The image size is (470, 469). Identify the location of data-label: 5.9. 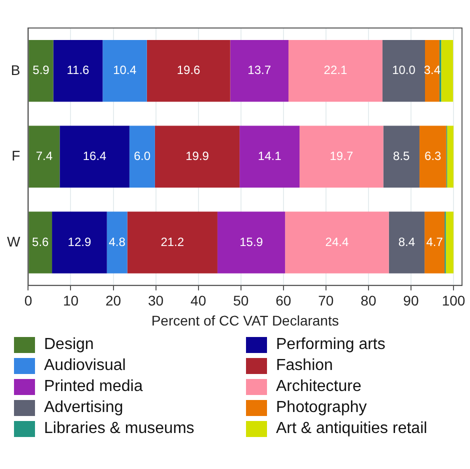
(41, 70).